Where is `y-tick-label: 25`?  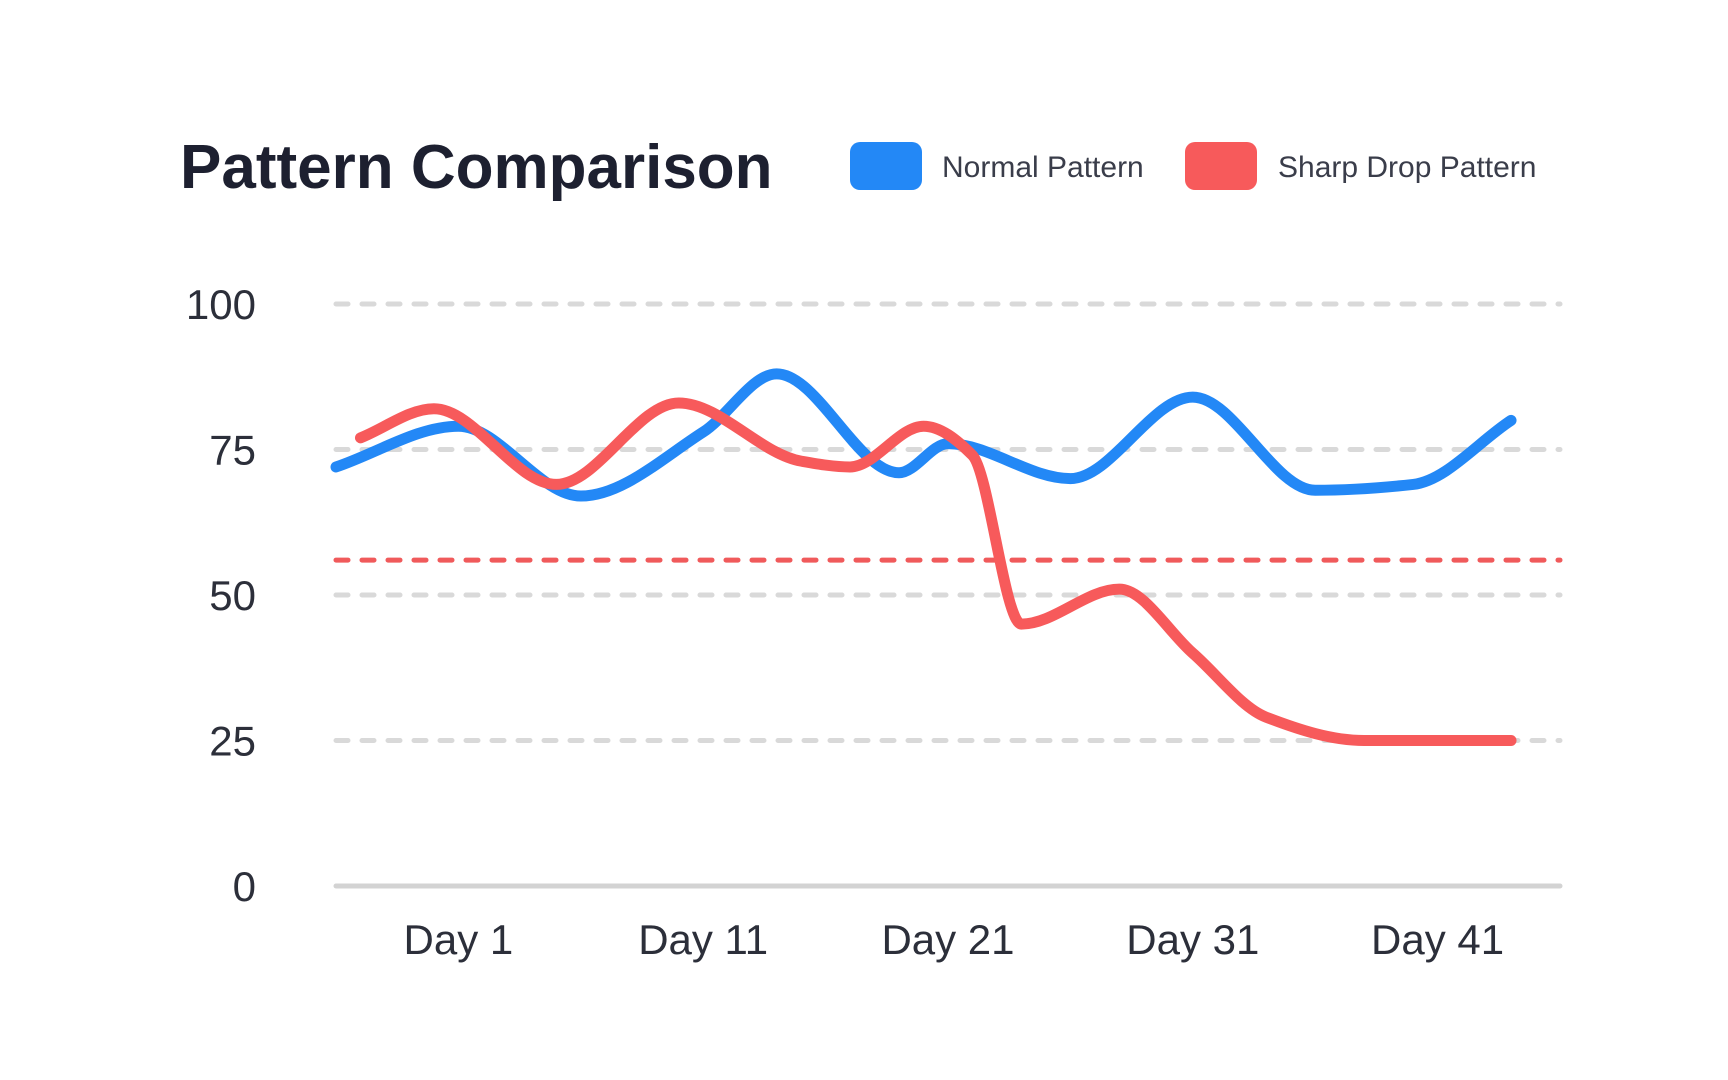
y-tick-label: 25 is located at coordinates (232, 741).